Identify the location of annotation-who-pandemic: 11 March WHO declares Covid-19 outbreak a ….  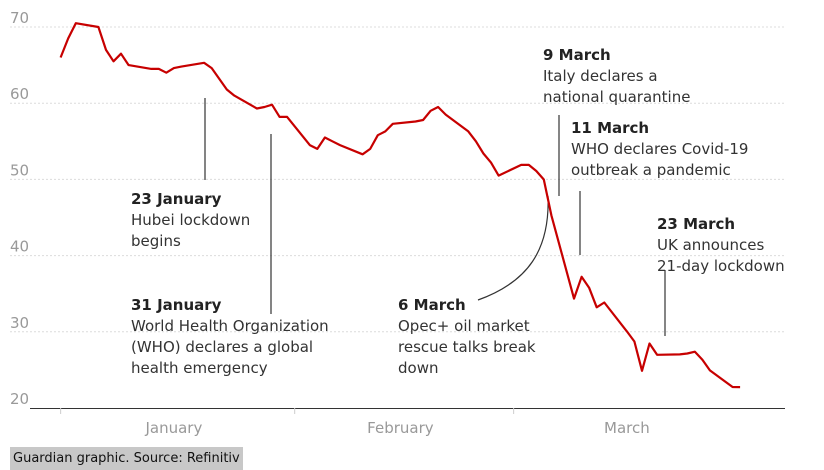
(659, 149).